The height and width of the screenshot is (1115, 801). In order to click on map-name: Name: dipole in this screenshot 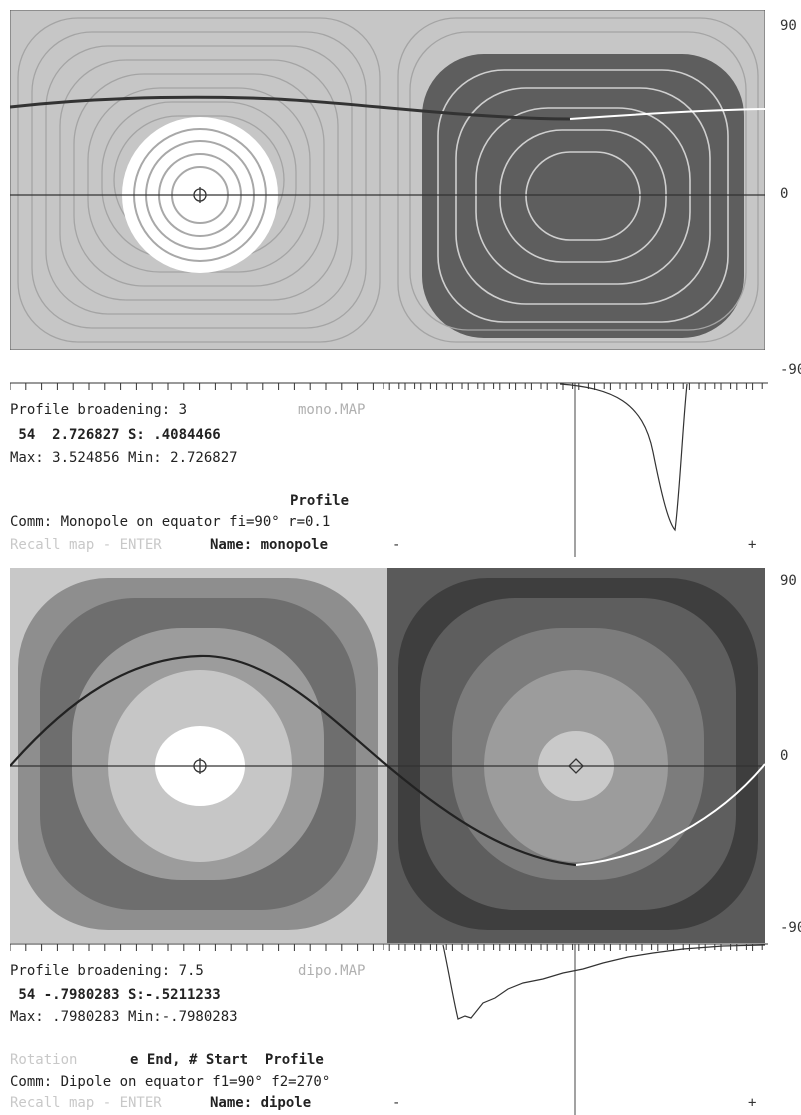, I will do `click(261, 1103)`.